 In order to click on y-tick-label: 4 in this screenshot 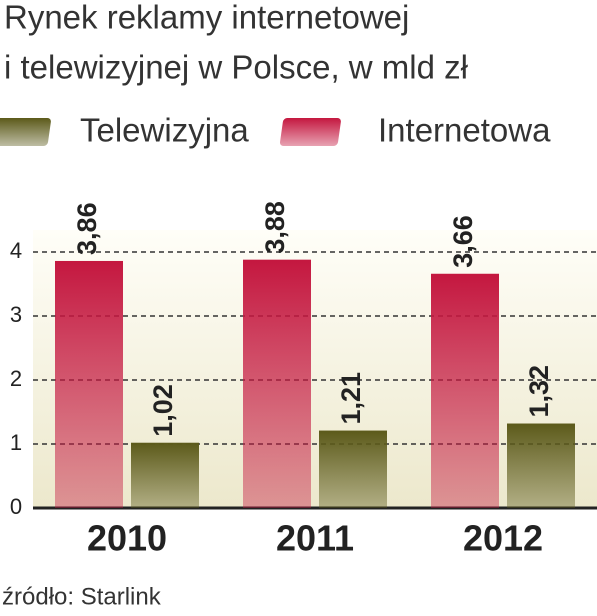, I will do `click(16, 250)`.